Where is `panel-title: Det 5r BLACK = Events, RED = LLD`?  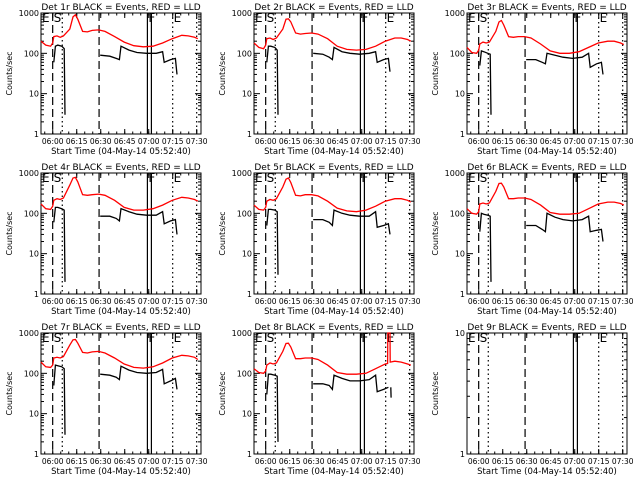 panel-title: Det 5r BLACK = Events, RED = LLD is located at coordinates (333, 168).